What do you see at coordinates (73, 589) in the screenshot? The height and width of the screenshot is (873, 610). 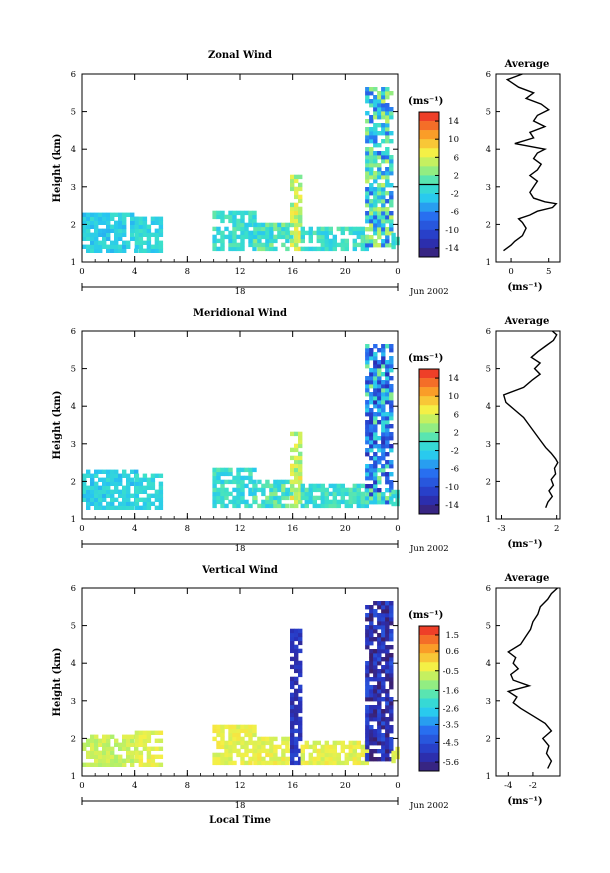 I see `vertical-y-tick-label-5: 6` at bounding box center [73, 589].